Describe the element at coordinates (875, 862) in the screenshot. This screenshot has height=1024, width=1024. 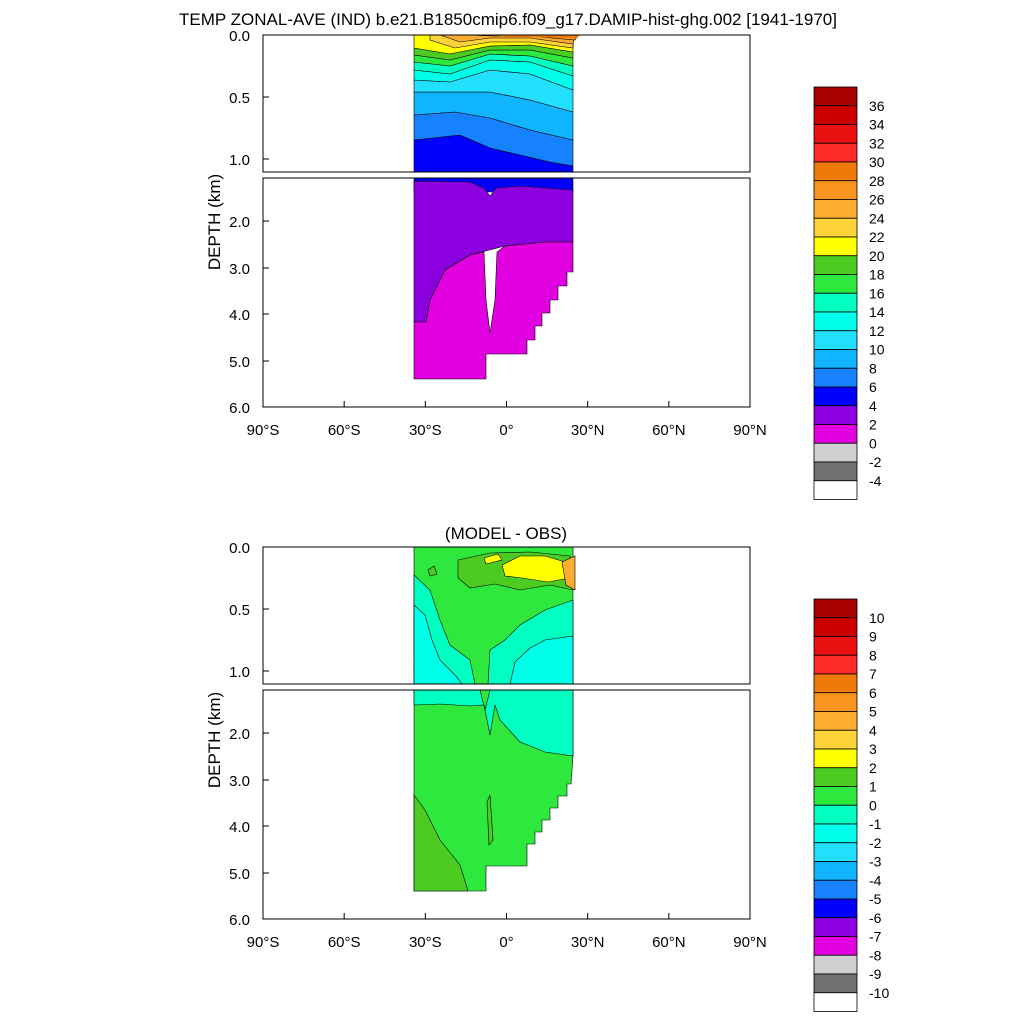
I see `colorbar-label: -3` at that location.